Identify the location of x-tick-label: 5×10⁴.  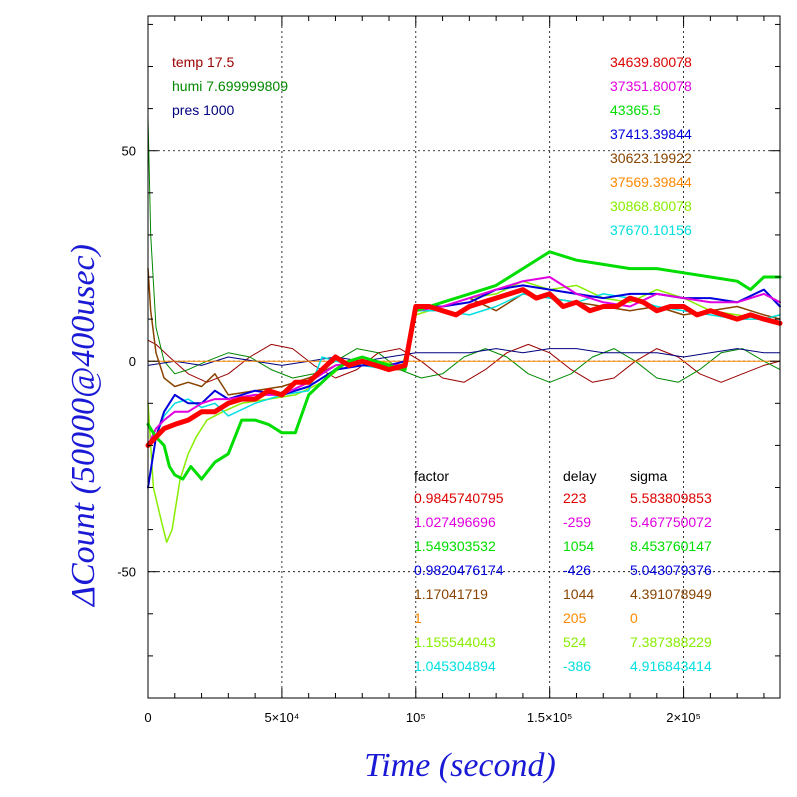
(281, 717).